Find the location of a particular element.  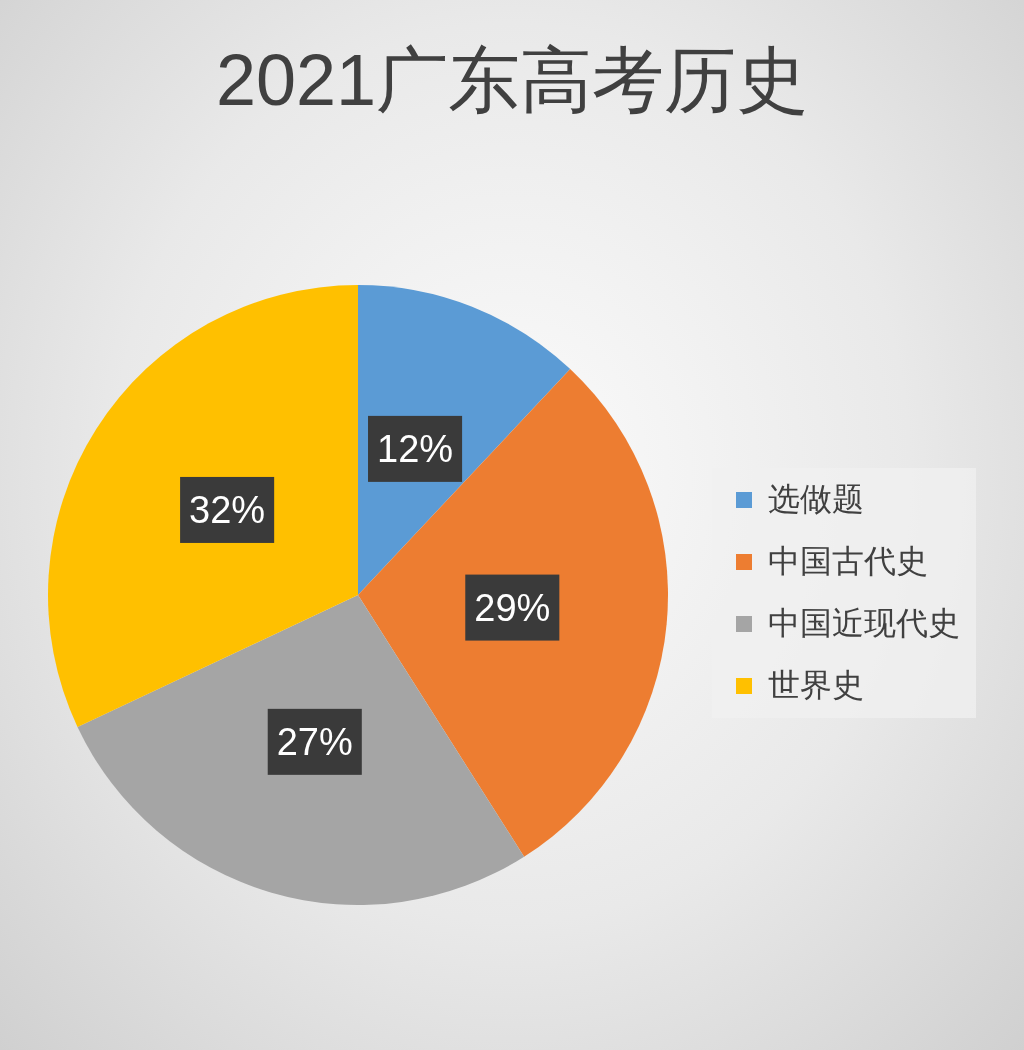

data-label: 12% is located at coordinates (415, 448).